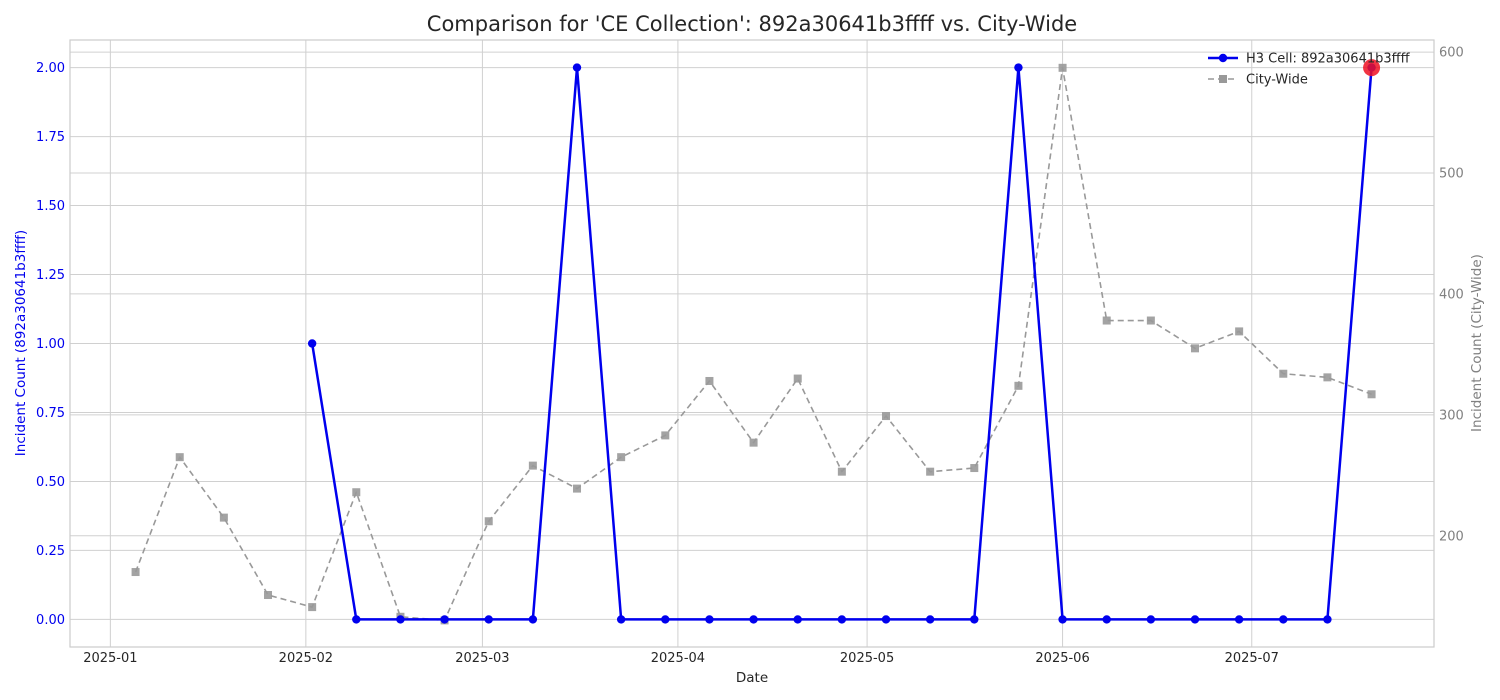 The width and height of the screenshot is (1500, 700). Describe the element at coordinates (1252, 658) in the screenshot. I see `x-tick-label: 2025-07` at that location.